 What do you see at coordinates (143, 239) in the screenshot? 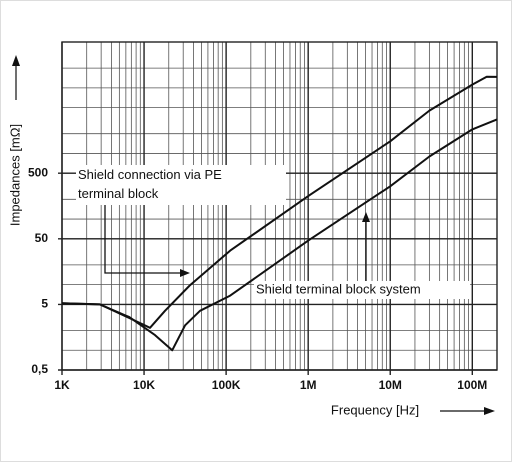
I see `annotation-arrow` at bounding box center [143, 239].